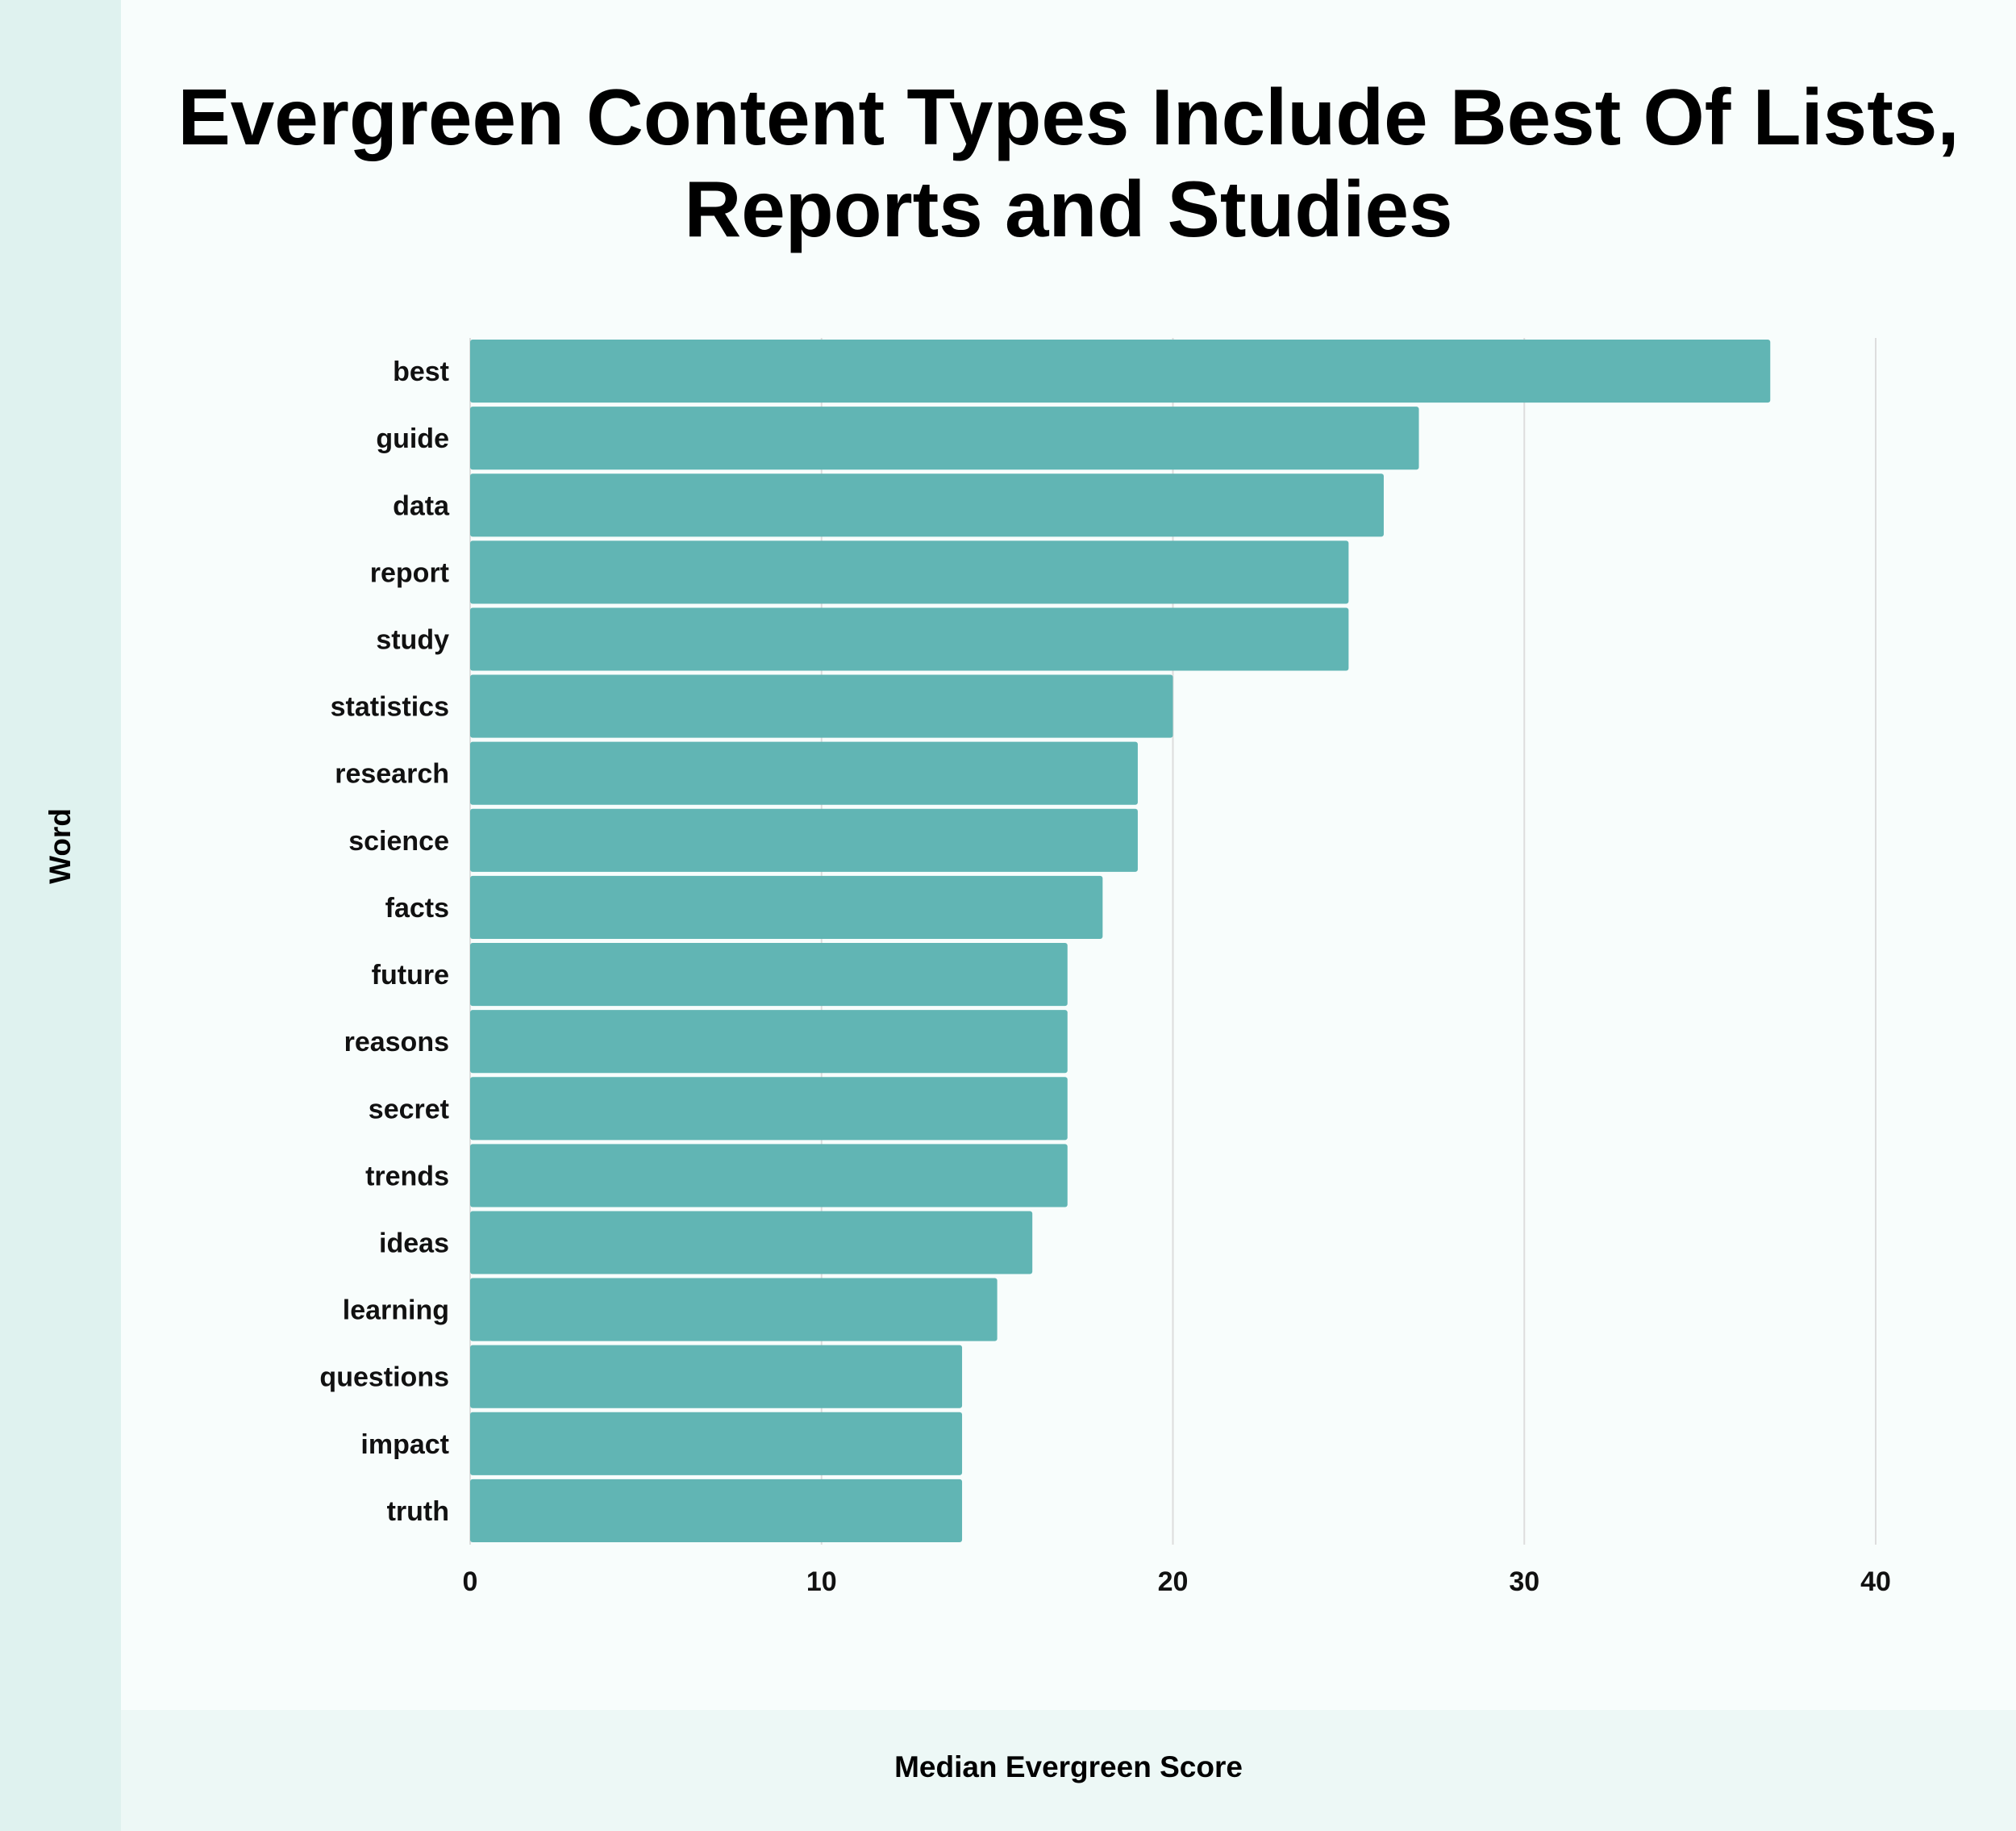  Describe the element at coordinates (910, 572) in the screenshot. I see `bar-report` at that location.